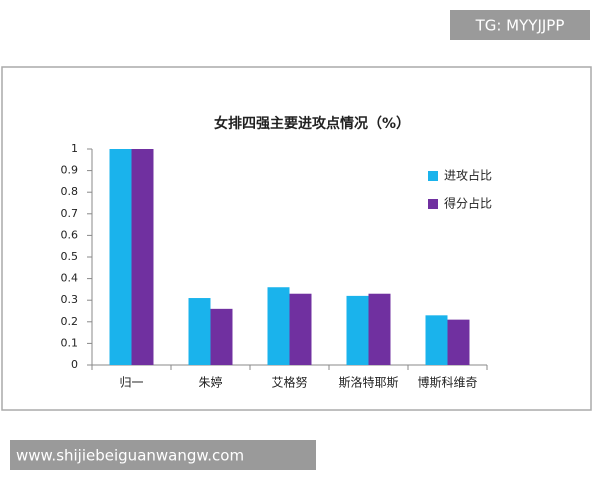  What do you see at coordinates (70, 213) in the screenshot?
I see `y-tick-label: 0.7` at bounding box center [70, 213].